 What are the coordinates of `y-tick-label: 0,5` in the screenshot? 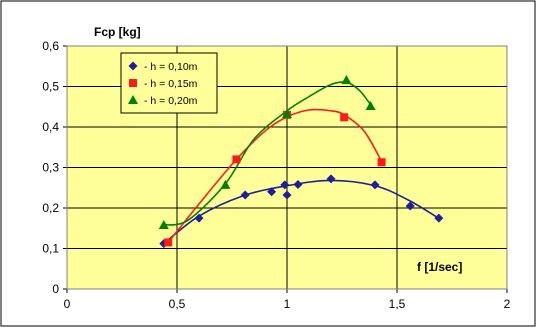 It's located at (50, 87).